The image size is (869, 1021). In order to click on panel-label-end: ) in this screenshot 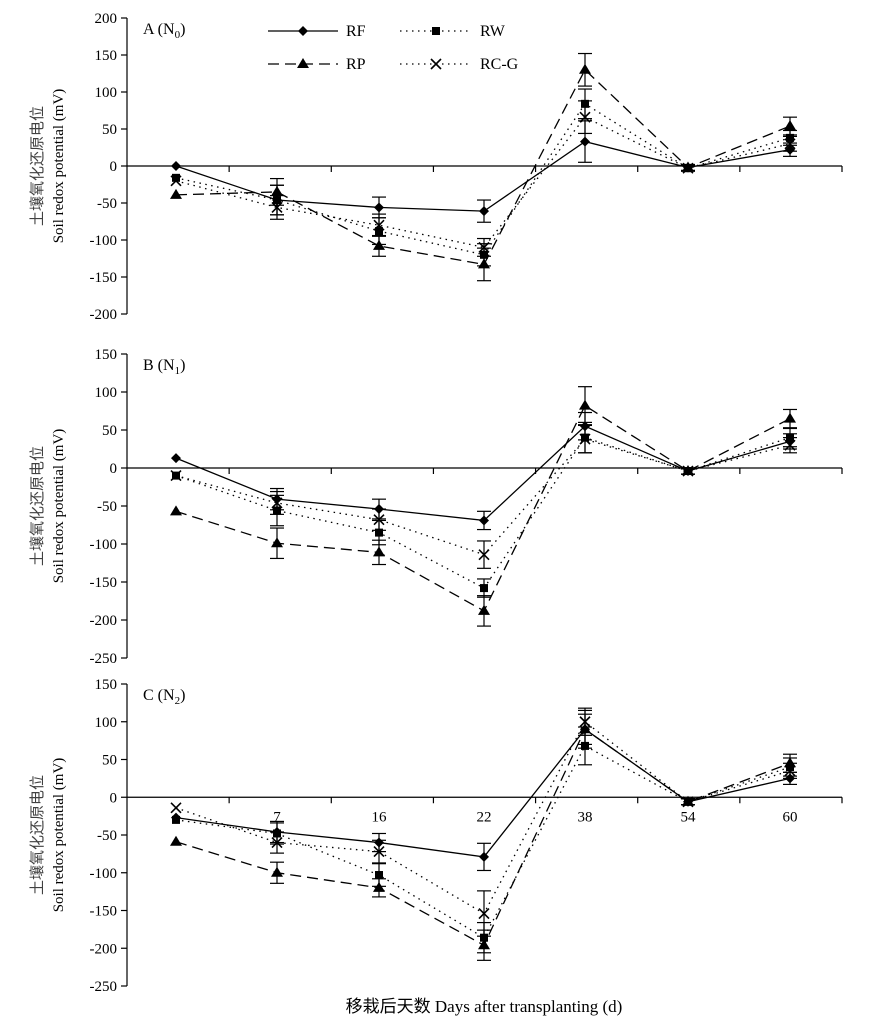, I will do `click(182, 365)`.